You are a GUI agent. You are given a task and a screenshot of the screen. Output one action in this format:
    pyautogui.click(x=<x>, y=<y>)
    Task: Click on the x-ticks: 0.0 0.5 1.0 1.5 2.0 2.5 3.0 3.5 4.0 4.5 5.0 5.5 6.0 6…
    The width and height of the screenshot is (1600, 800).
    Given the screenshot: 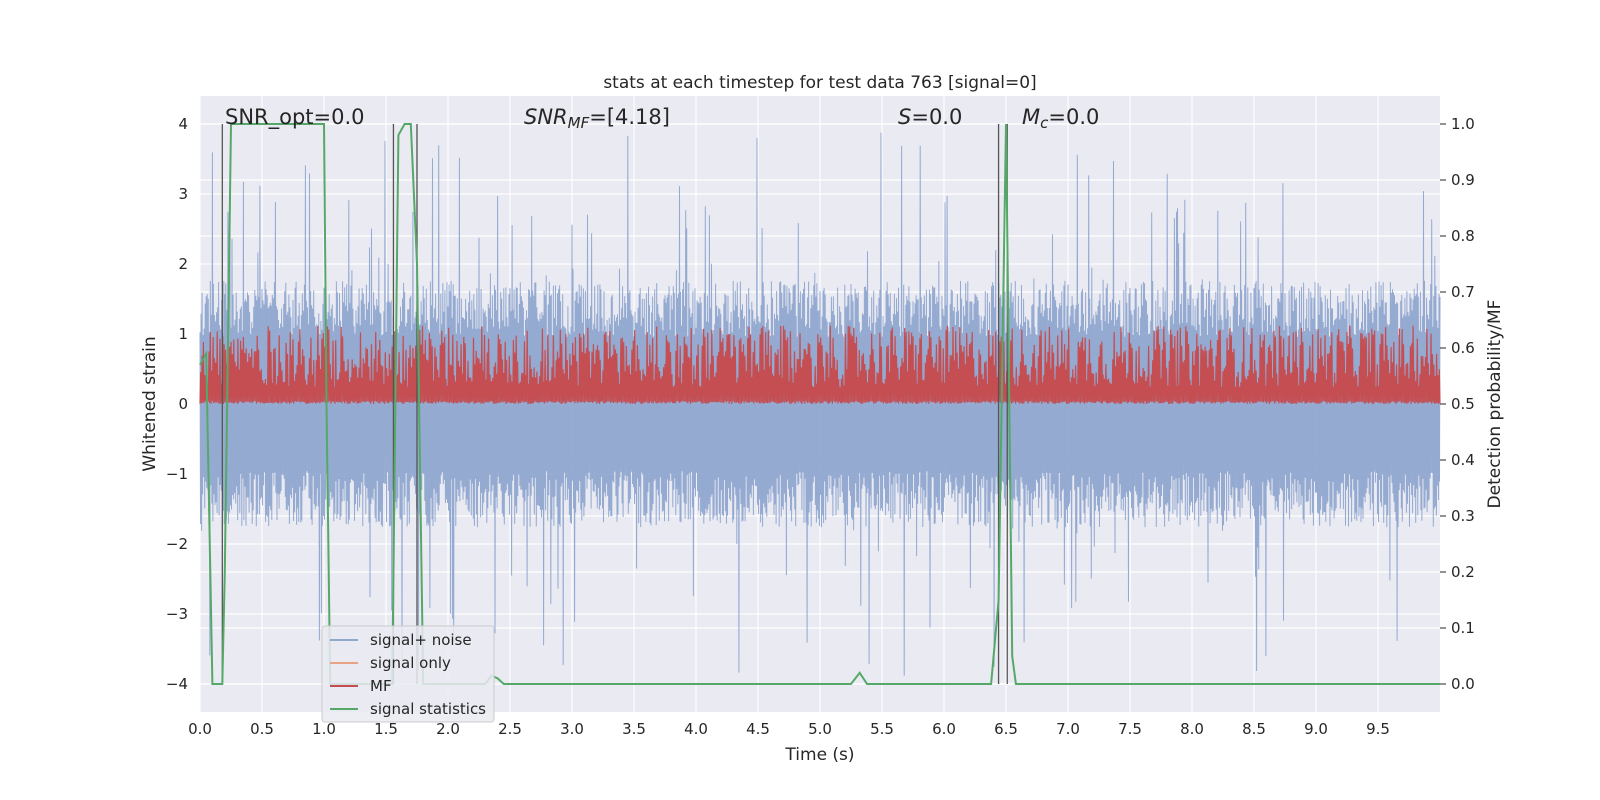 What is the action you would take?
    pyautogui.click(x=789, y=729)
    